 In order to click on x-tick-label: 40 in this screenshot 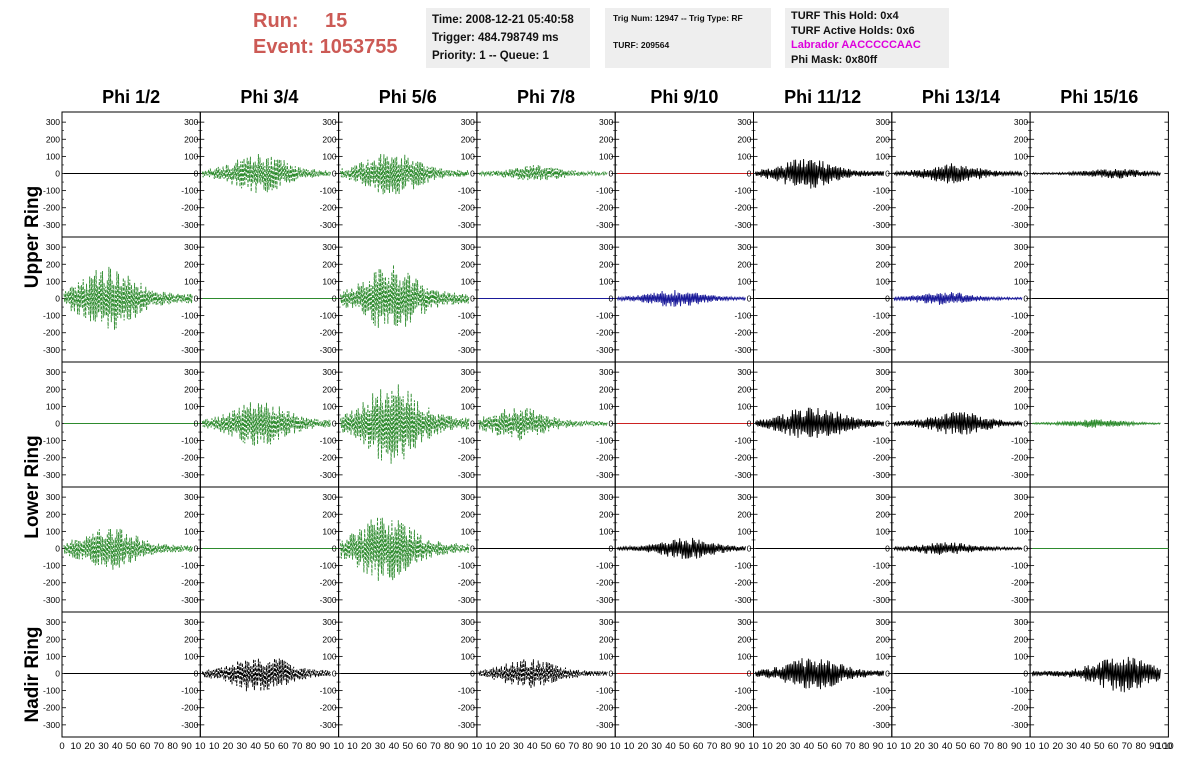, I will do `click(117, 746)`.